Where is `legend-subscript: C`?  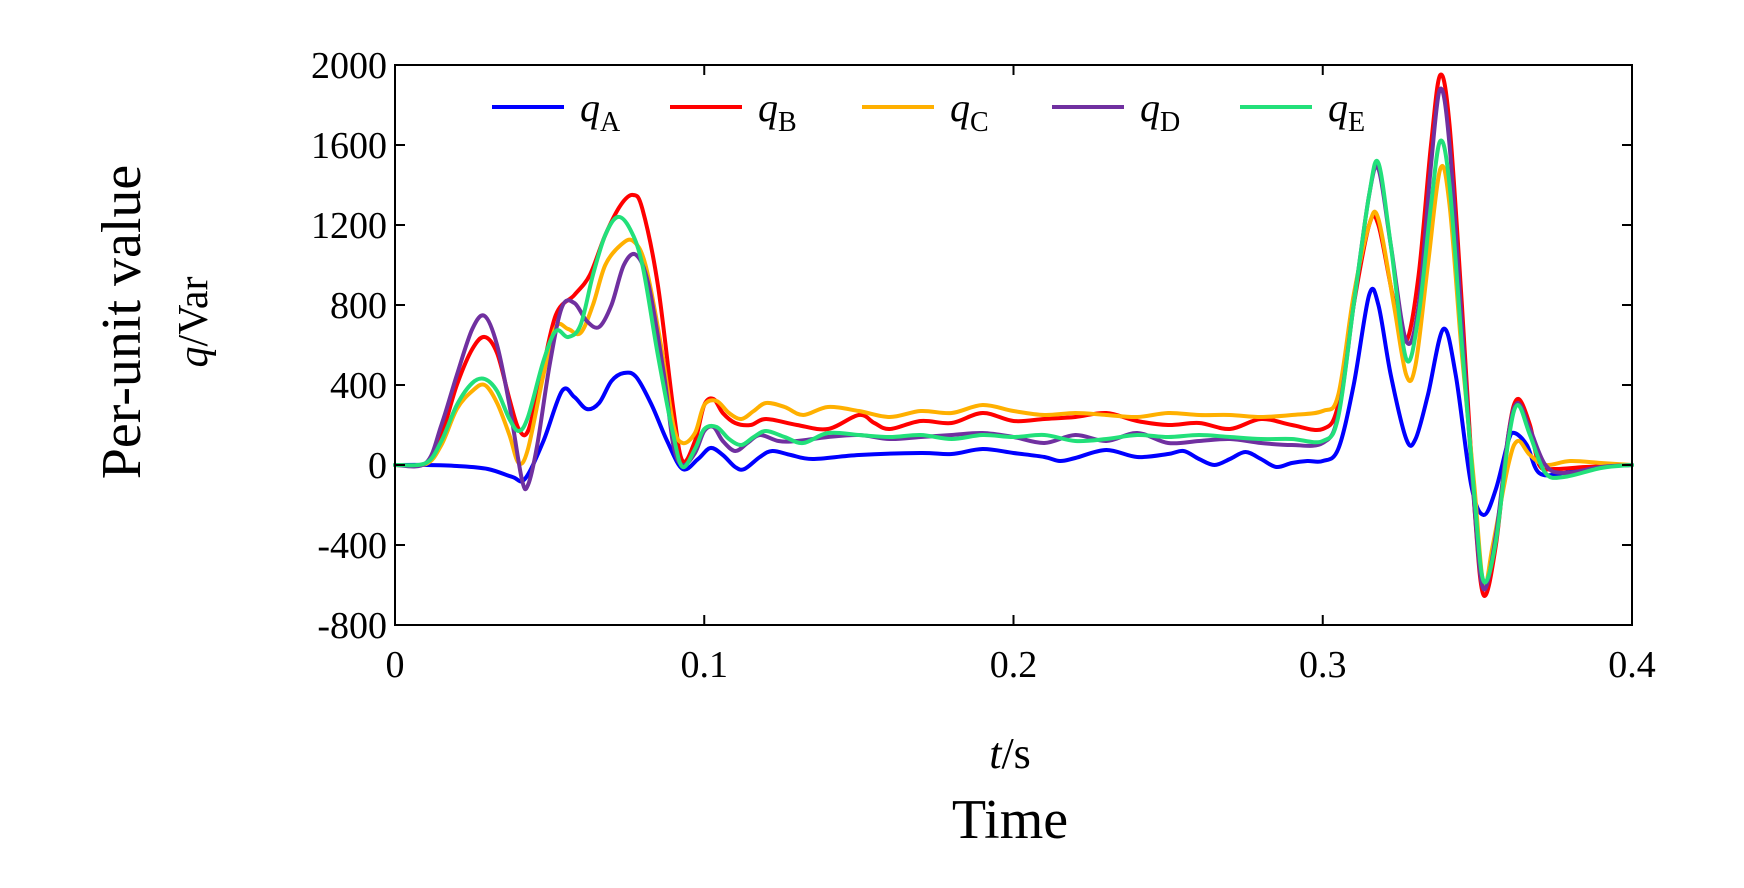
legend-subscript: C is located at coordinates (979, 122).